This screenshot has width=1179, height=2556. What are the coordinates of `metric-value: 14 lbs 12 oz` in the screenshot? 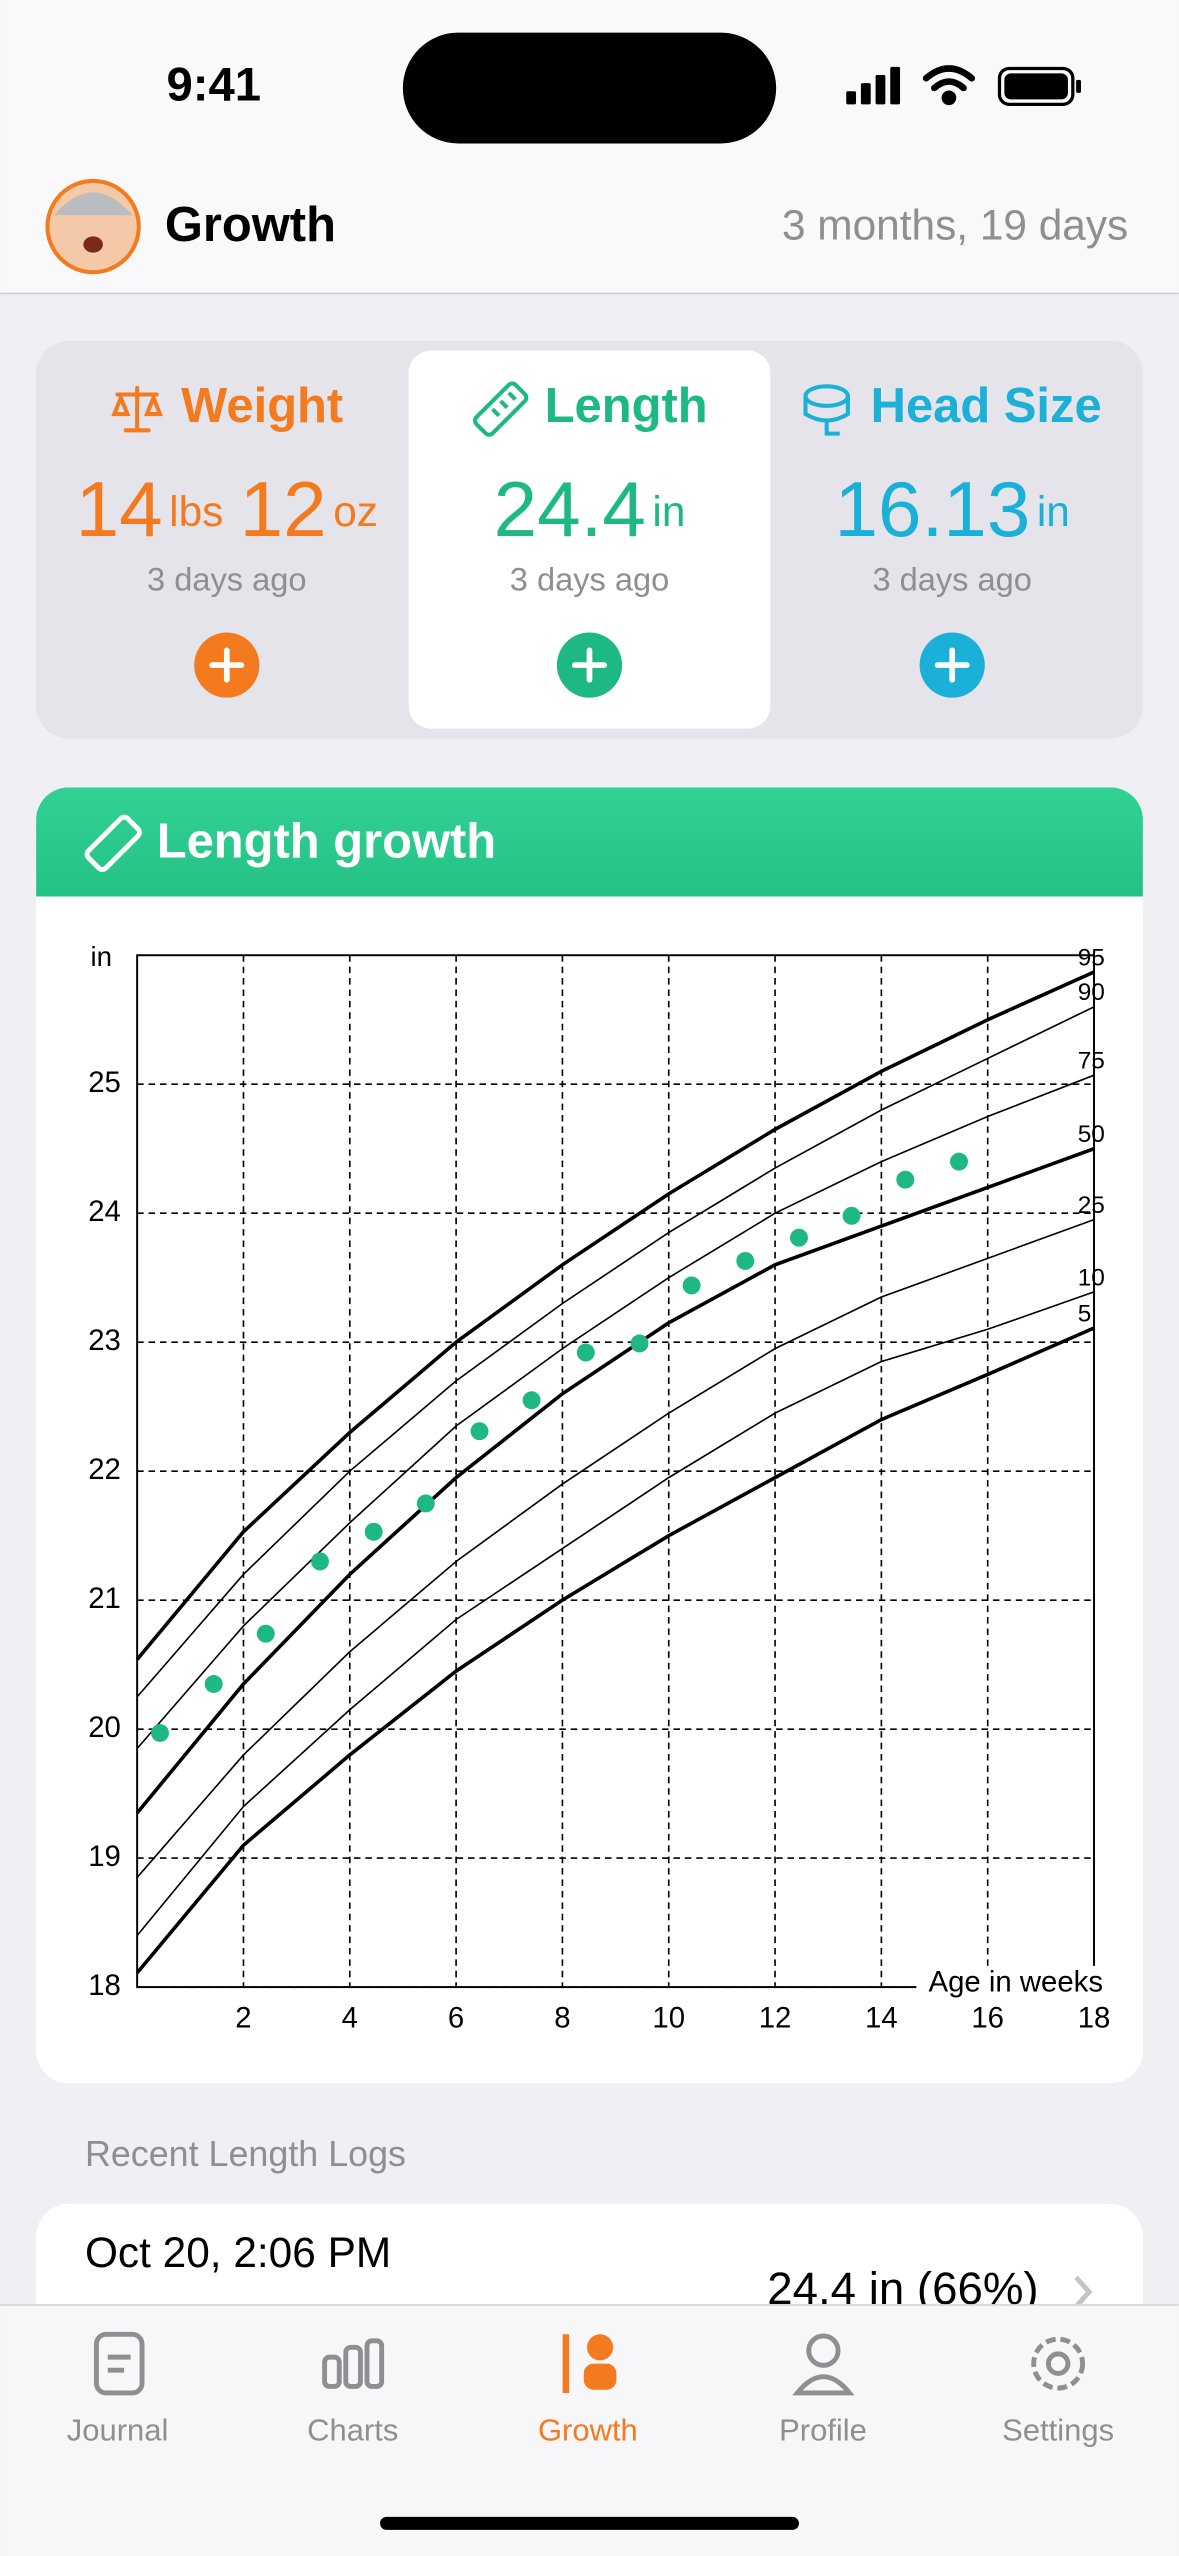 It's located at (227, 509).